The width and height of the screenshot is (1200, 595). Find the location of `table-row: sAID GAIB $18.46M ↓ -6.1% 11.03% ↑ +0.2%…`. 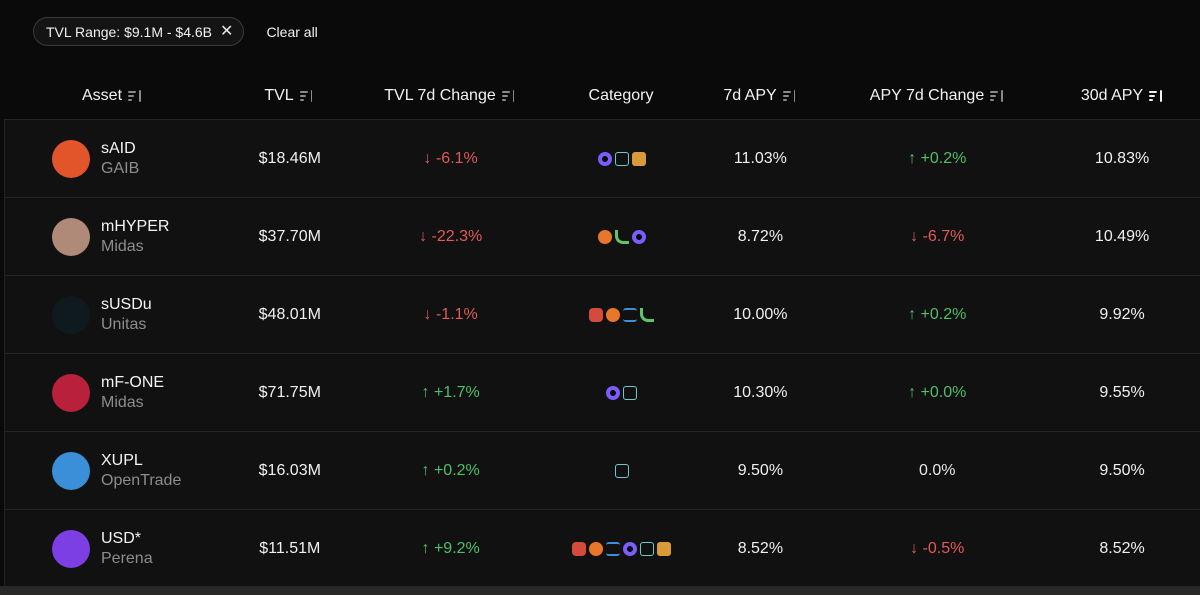

table-row: sAID GAIB $18.46M ↓ -6.1% 11.03% ↑ +0.2%… is located at coordinates (602, 159).